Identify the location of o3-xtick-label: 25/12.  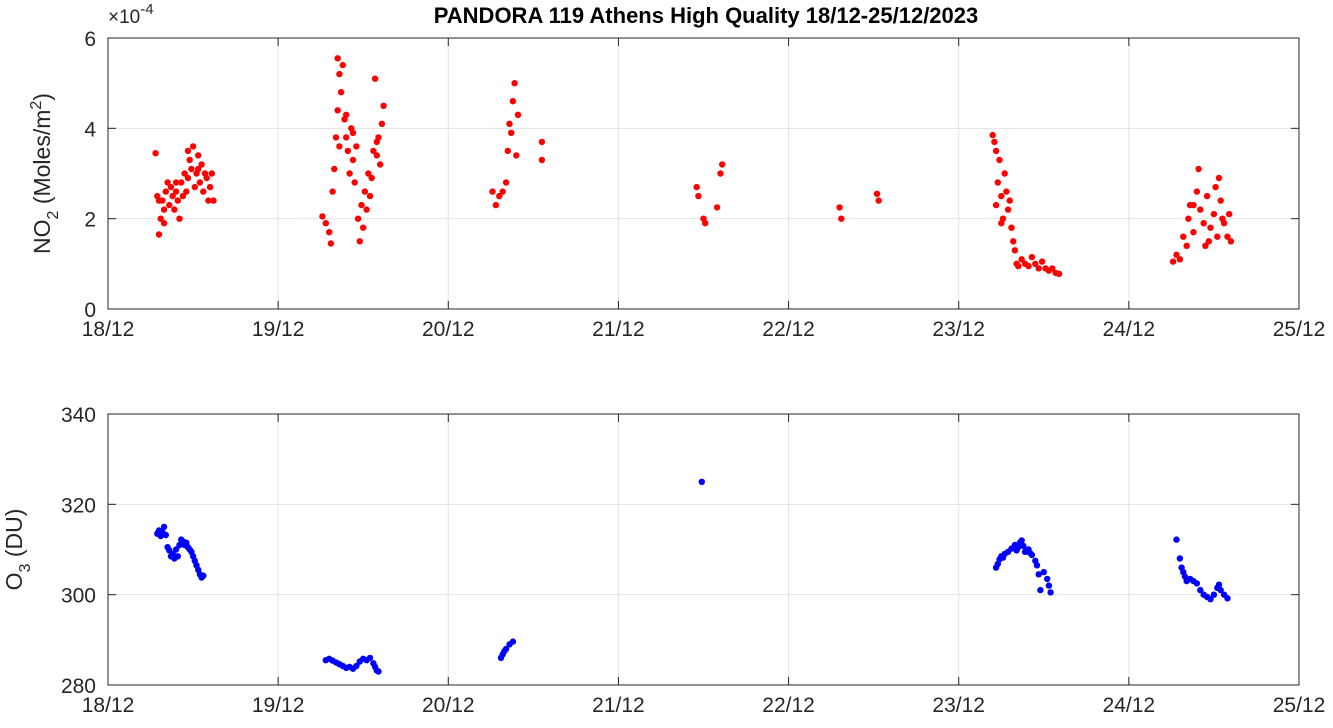
(1299, 705).